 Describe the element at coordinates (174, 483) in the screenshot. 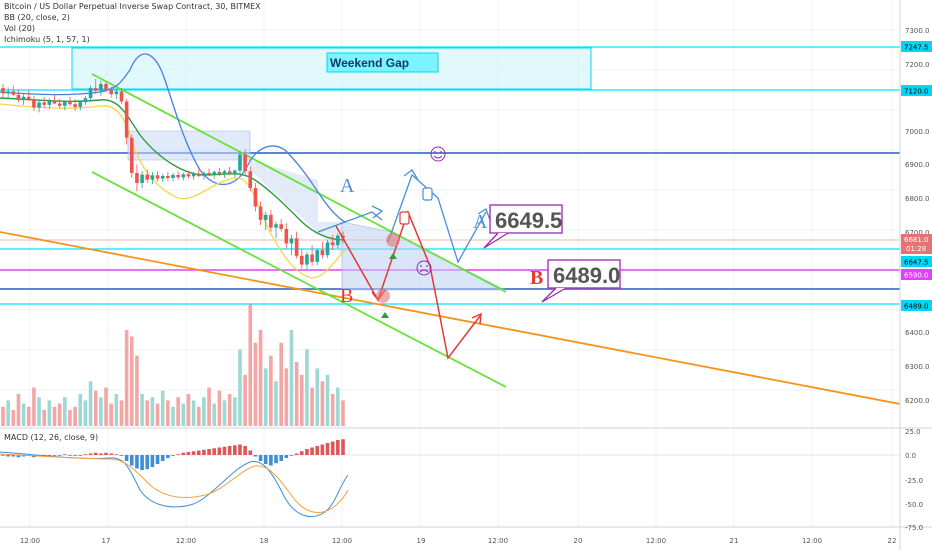

I see `macd-signal-line` at that location.